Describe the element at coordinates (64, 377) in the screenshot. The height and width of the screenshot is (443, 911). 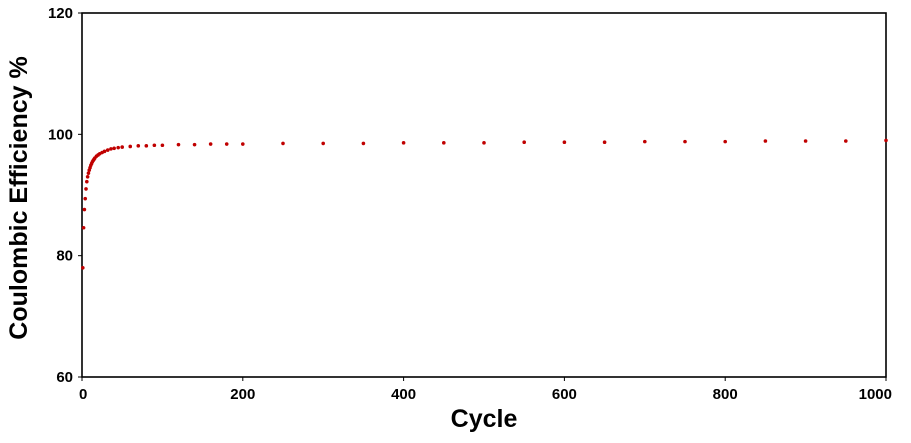
I see `y-tick-label: 60` at that location.